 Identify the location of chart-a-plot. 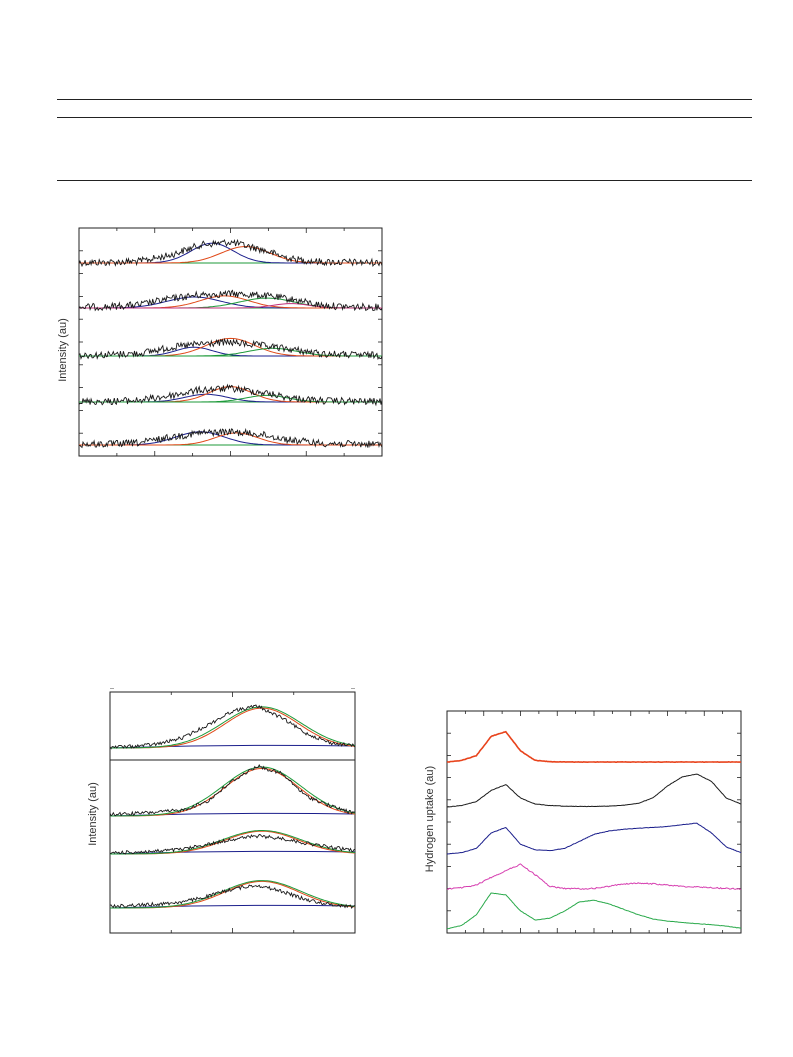
(230, 342).